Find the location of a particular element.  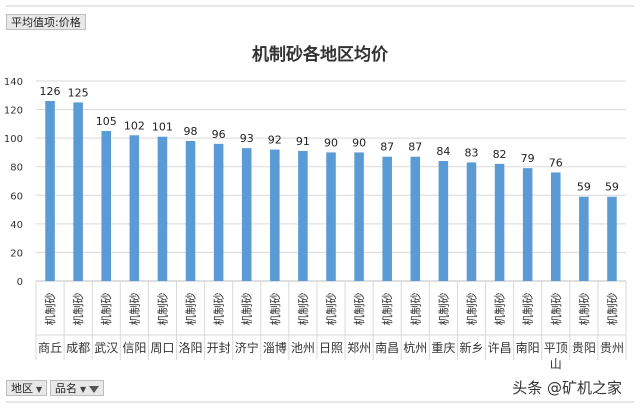

data-label: 82 is located at coordinates (500, 154).